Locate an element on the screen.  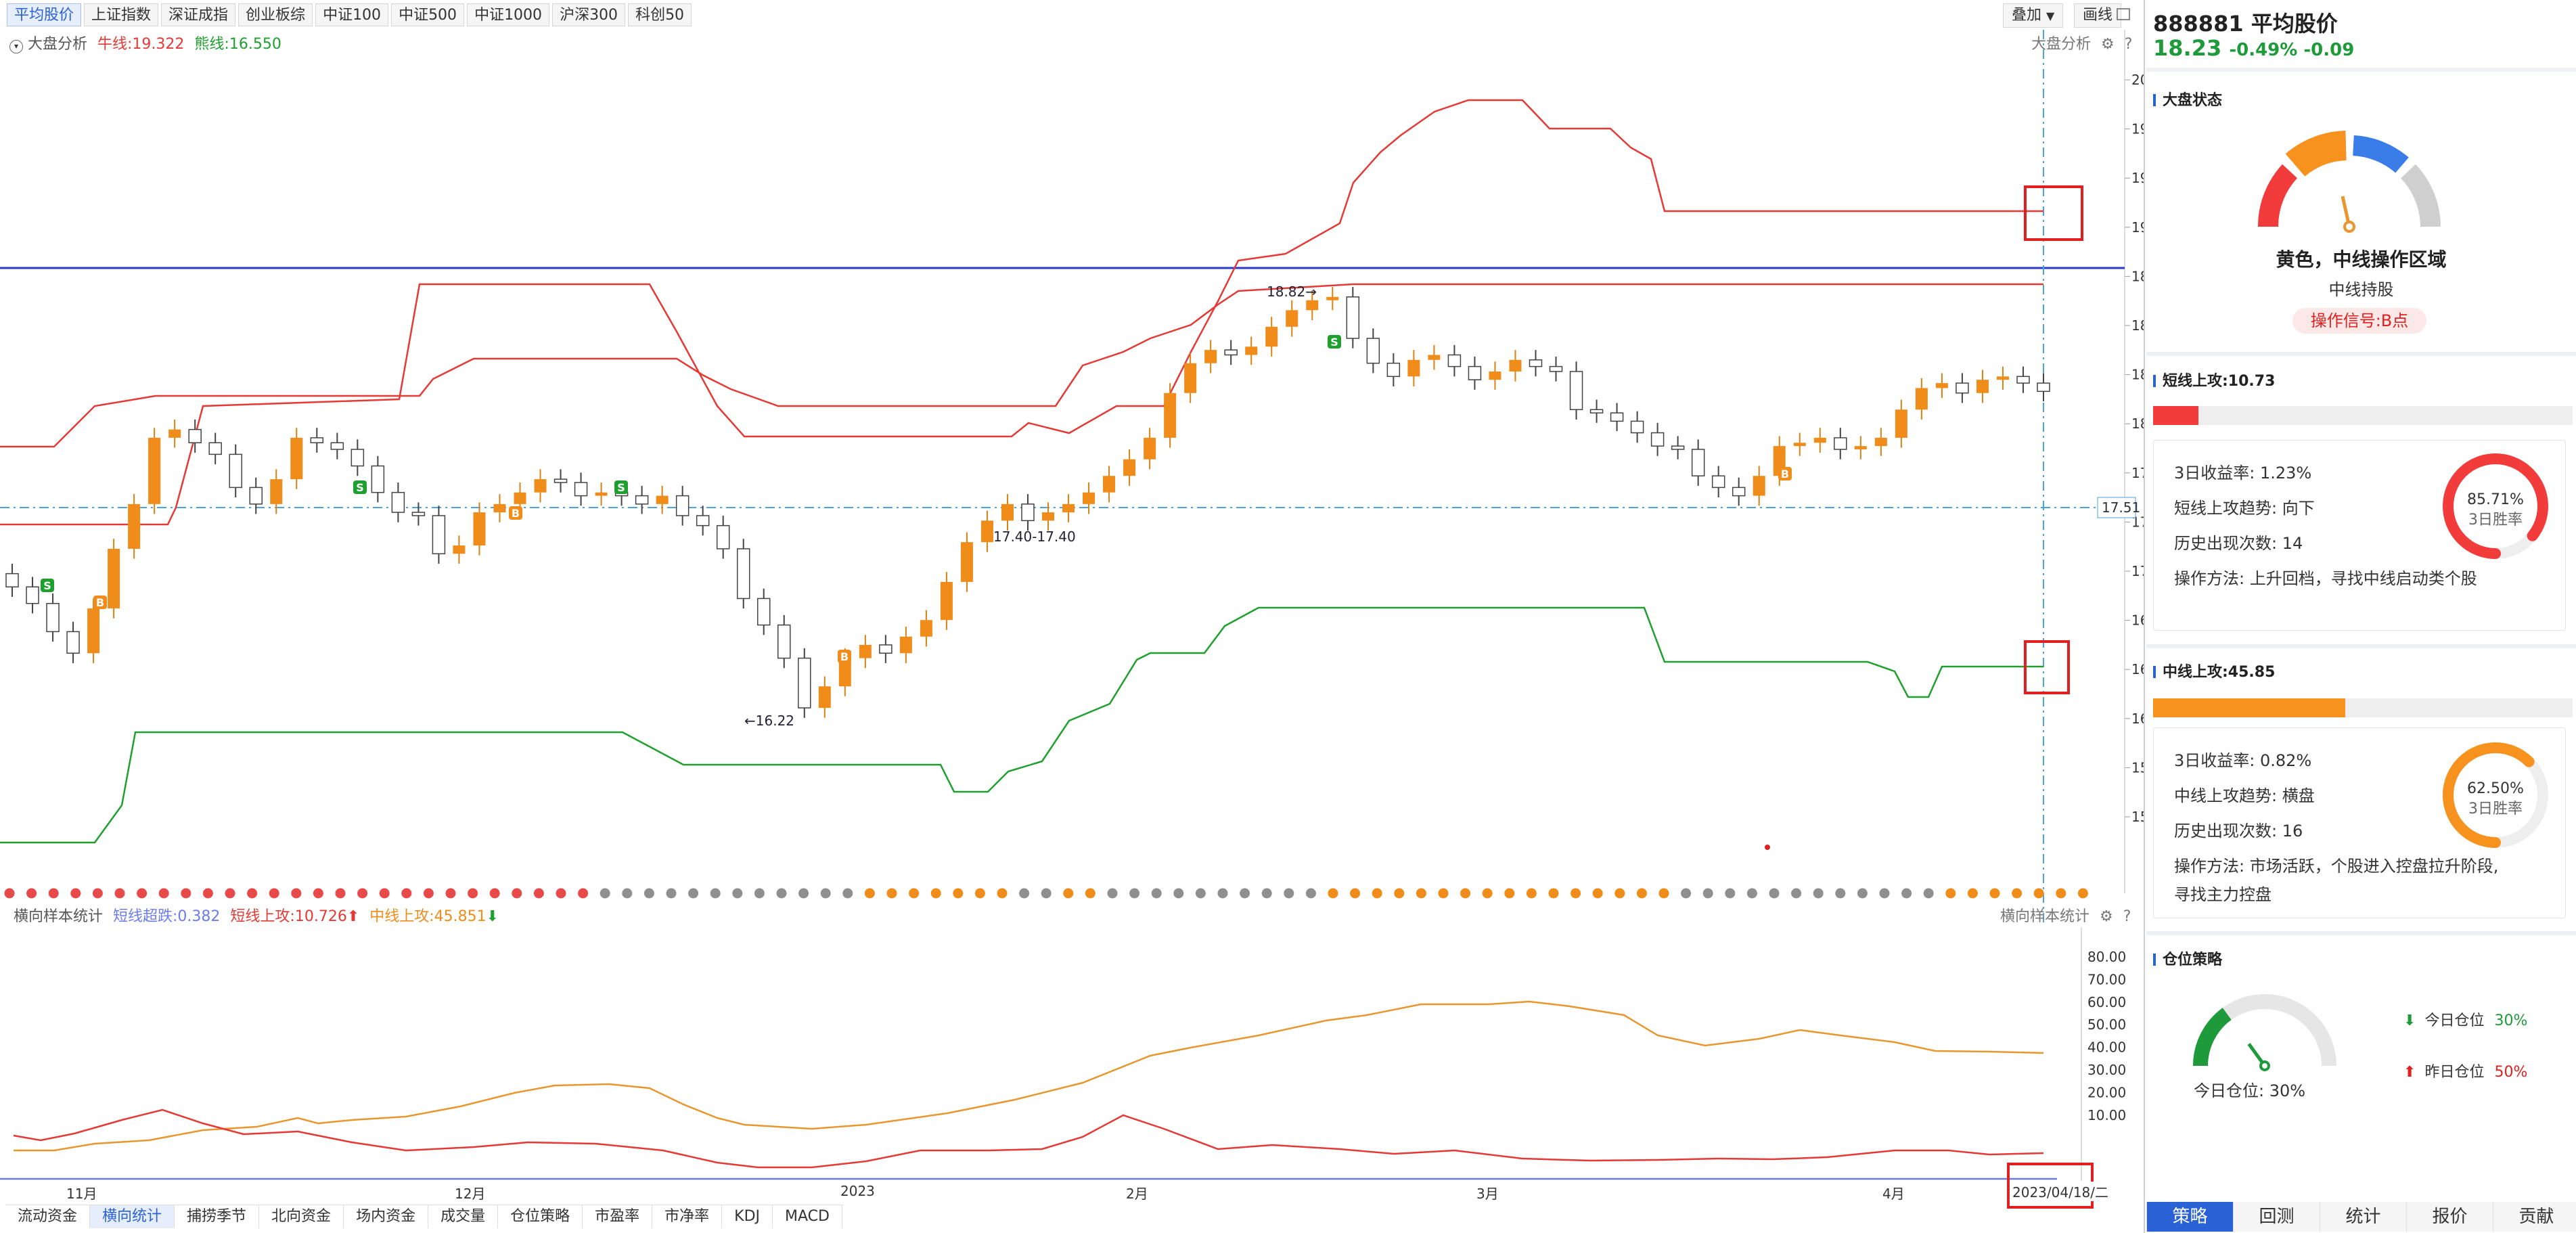
mid-attack-title: 中线上攻:45.85 is located at coordinates (2214, 670).